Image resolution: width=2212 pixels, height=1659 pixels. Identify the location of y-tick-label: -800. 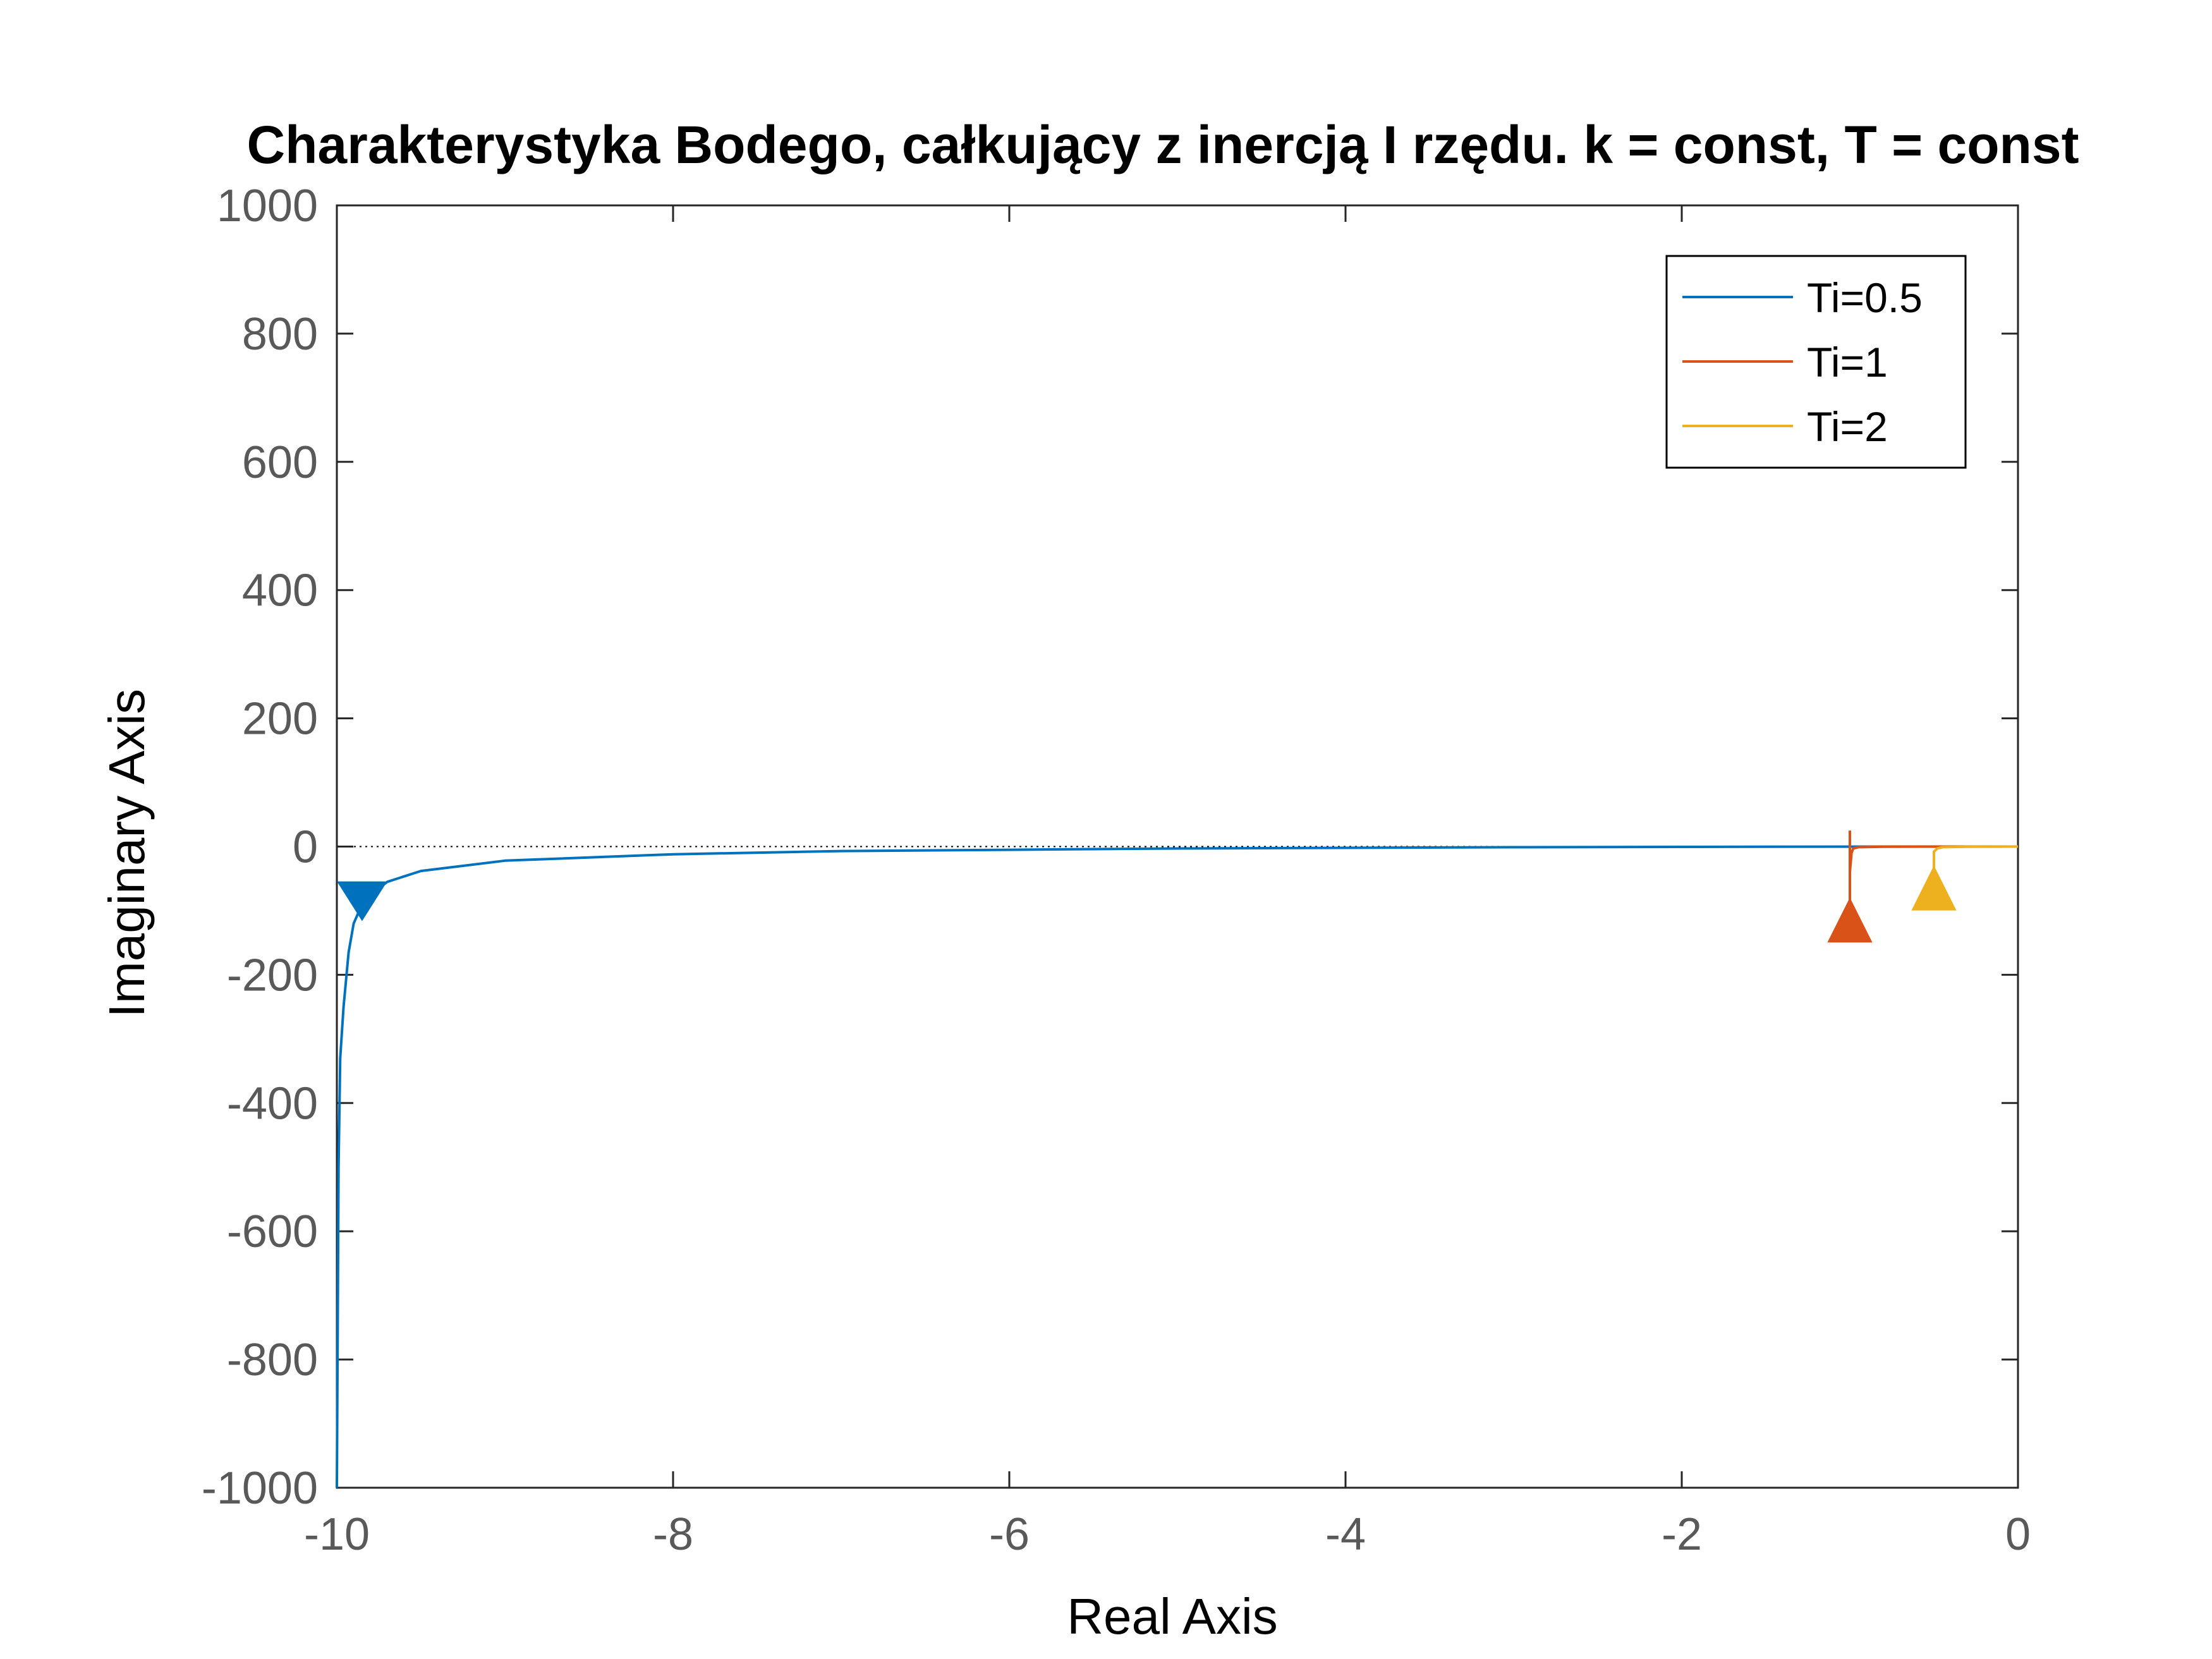
(272, 1360).